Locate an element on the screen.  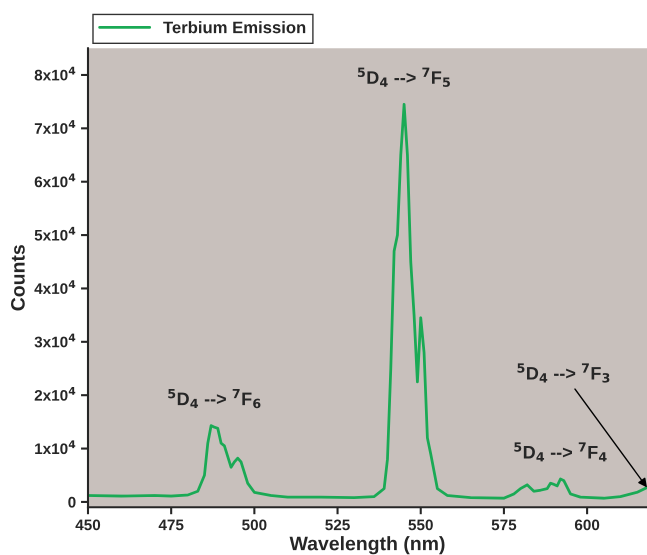
y-axis-title: Counts is located at coordinates (18, 277).